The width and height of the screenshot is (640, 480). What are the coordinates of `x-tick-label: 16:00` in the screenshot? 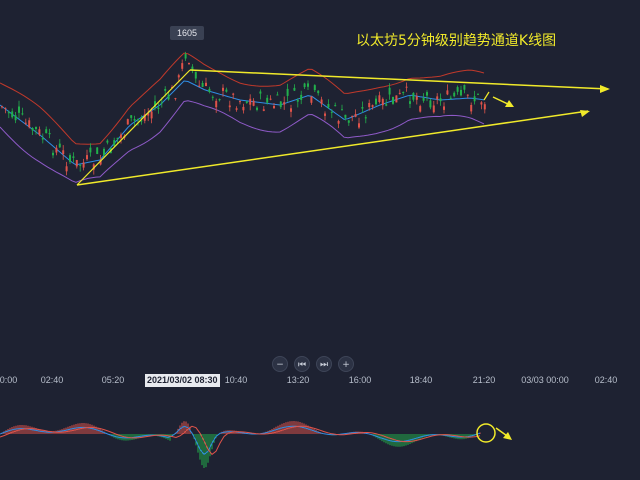 It's located at (360, 380).